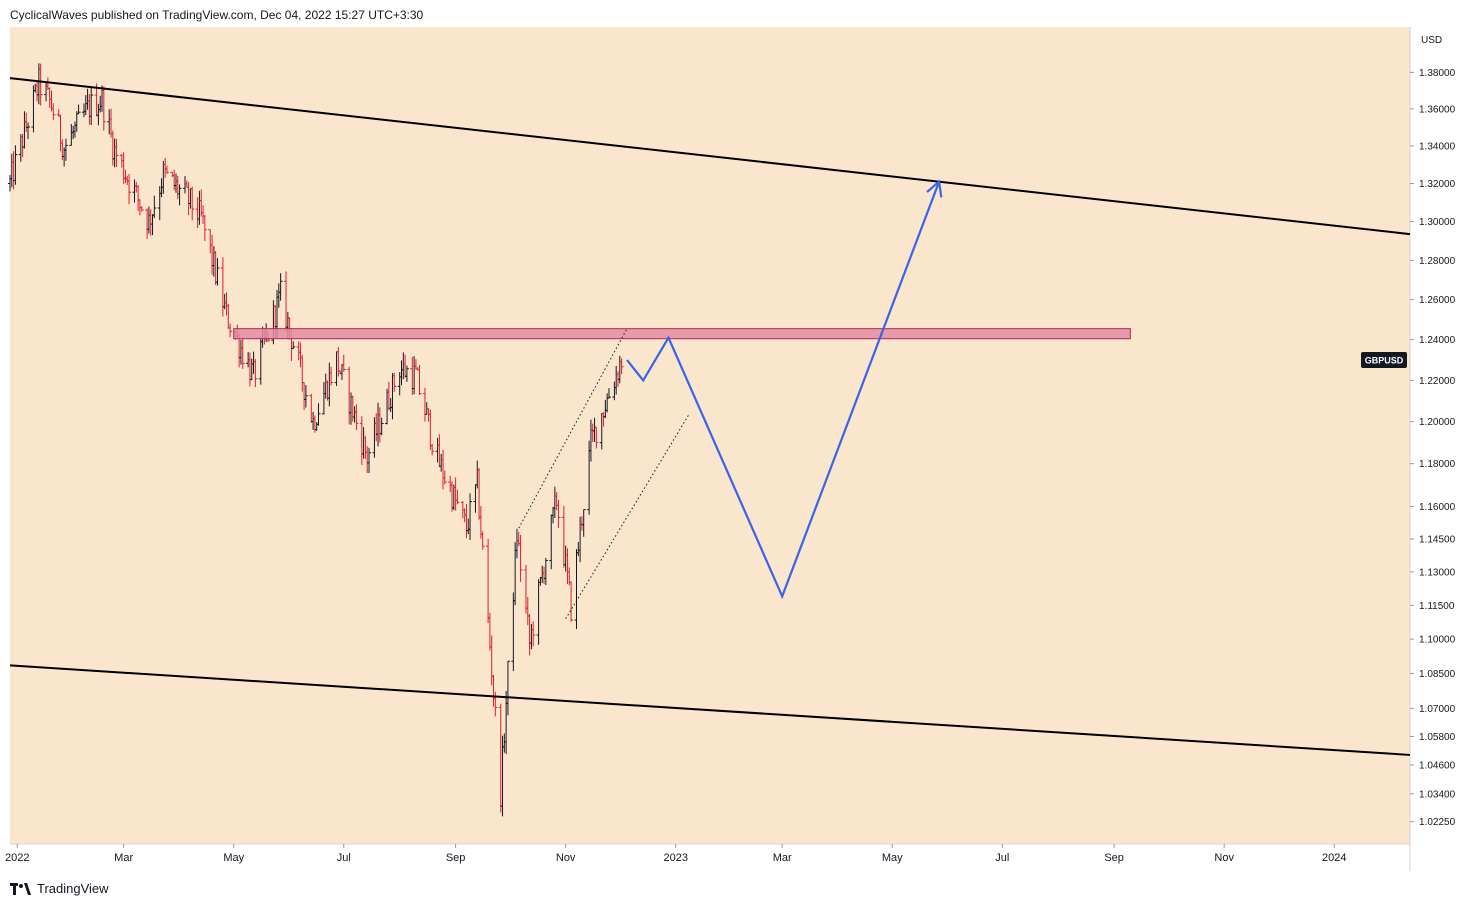  Describe the element at coordinates (17, 858) in the screenshot. I see `time-tick-label: 2022` at that location.